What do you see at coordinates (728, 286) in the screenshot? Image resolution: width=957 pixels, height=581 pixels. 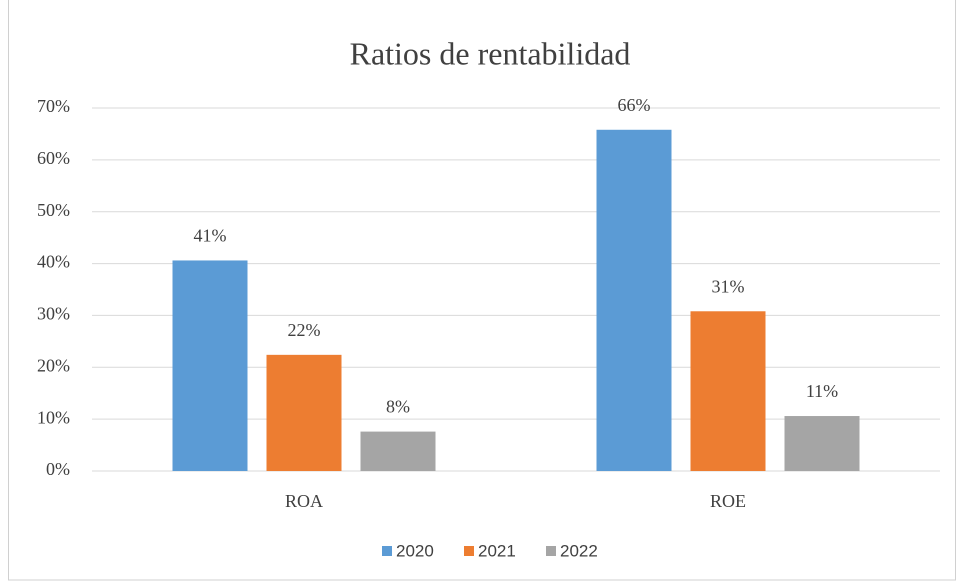 I see `data-label: 31%` at bounding box center [728, 286].